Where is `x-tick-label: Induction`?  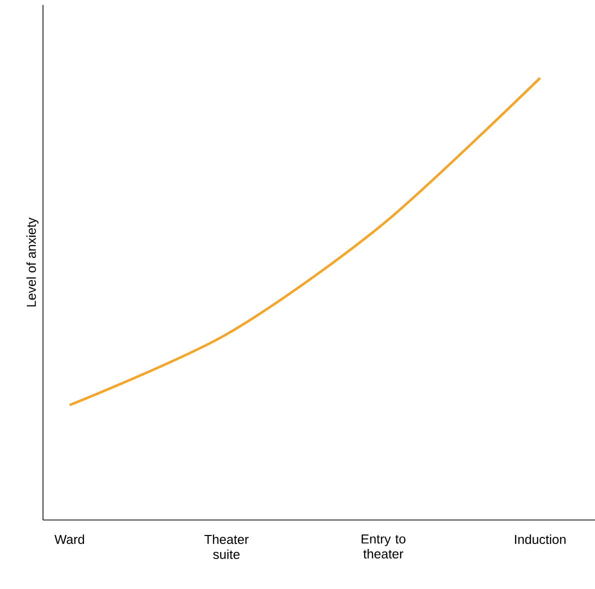 x-tick-label: Induction is located at coordinates (540, 539).